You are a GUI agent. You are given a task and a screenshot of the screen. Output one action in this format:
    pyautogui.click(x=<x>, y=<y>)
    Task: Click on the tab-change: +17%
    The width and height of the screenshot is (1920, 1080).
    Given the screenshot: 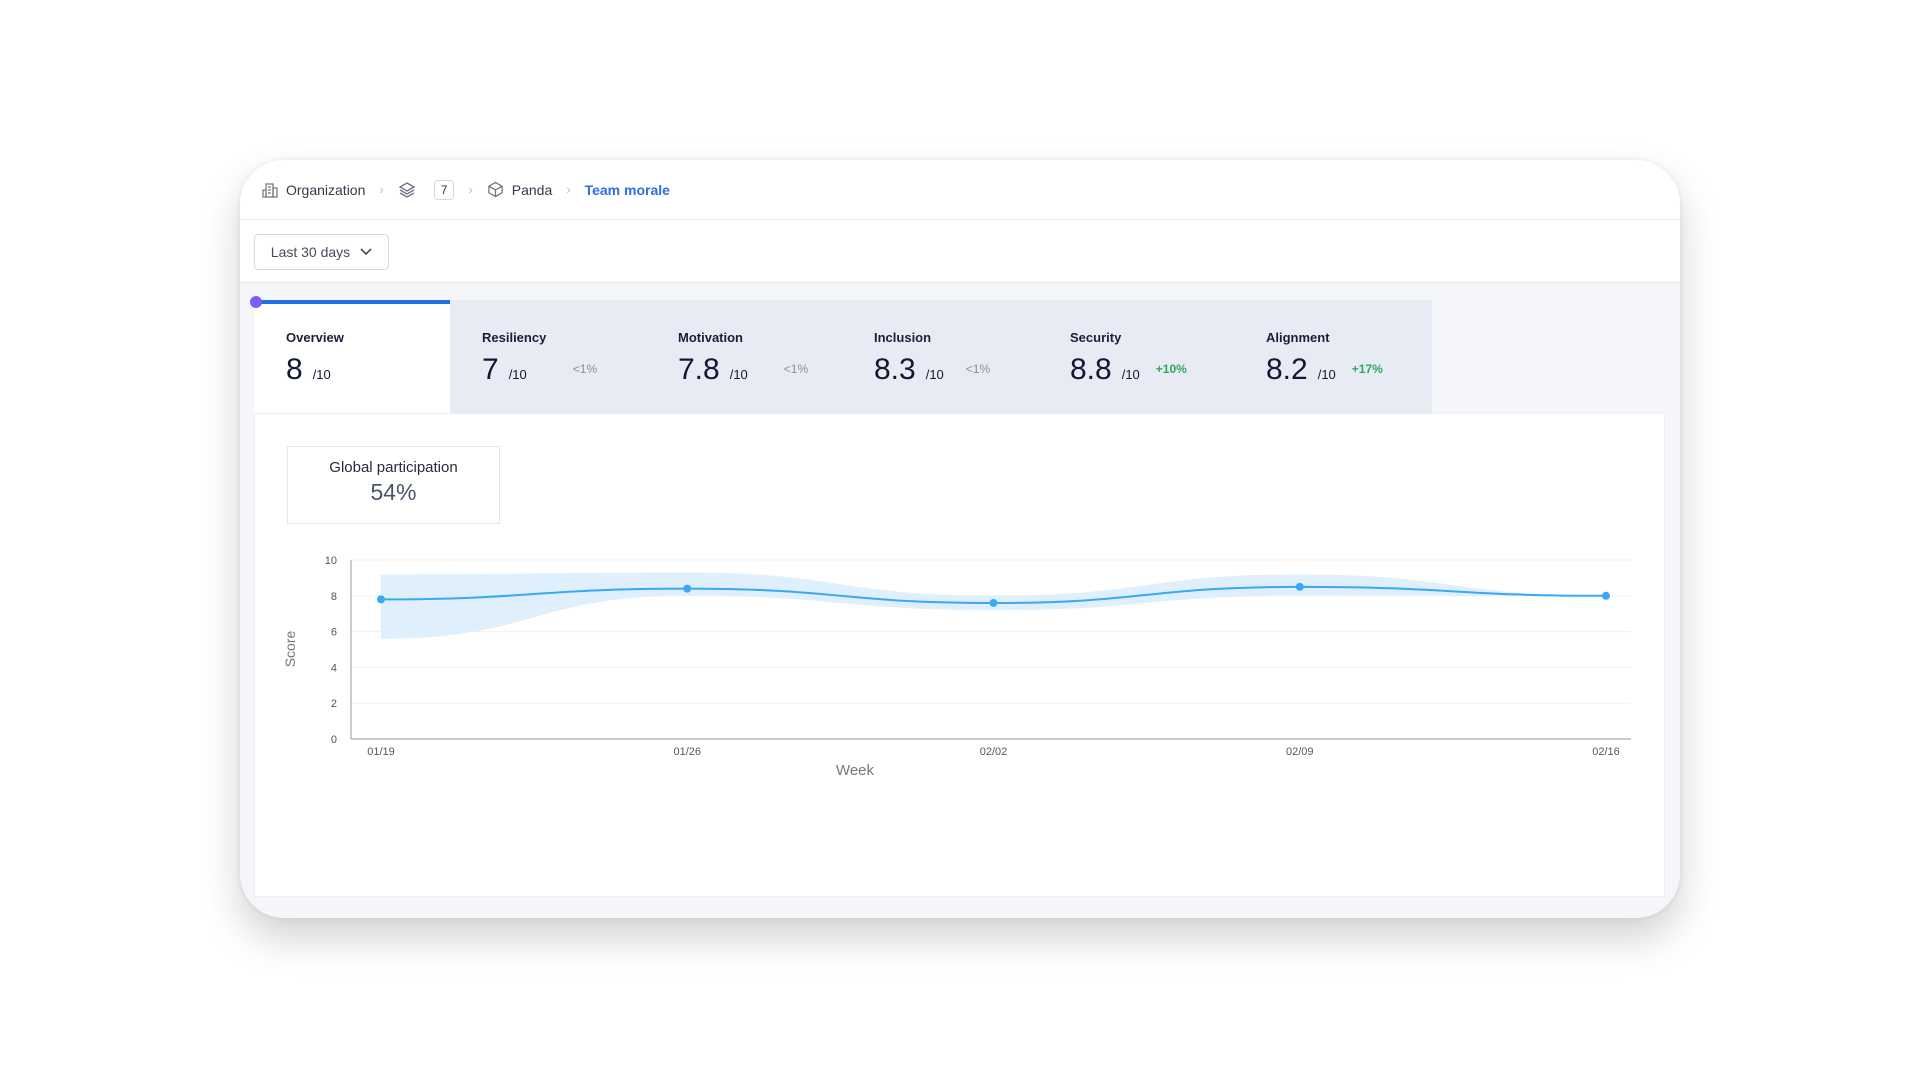 What is the action you would take?
    pyautogui.click(x=1367, y=369)
    